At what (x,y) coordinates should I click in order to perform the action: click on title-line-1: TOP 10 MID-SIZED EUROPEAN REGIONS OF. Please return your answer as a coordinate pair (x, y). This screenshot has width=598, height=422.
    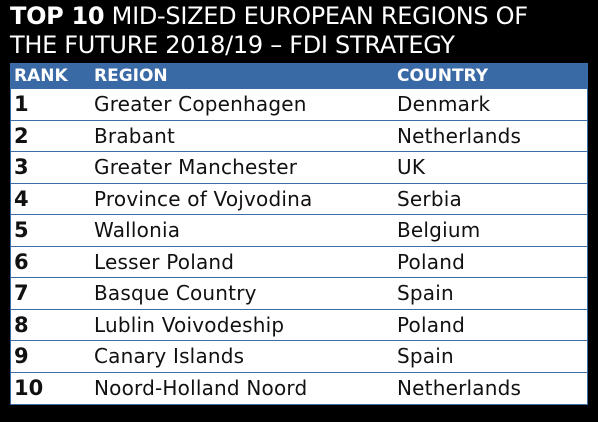
    Looking at the image, I should click on (301, 16).